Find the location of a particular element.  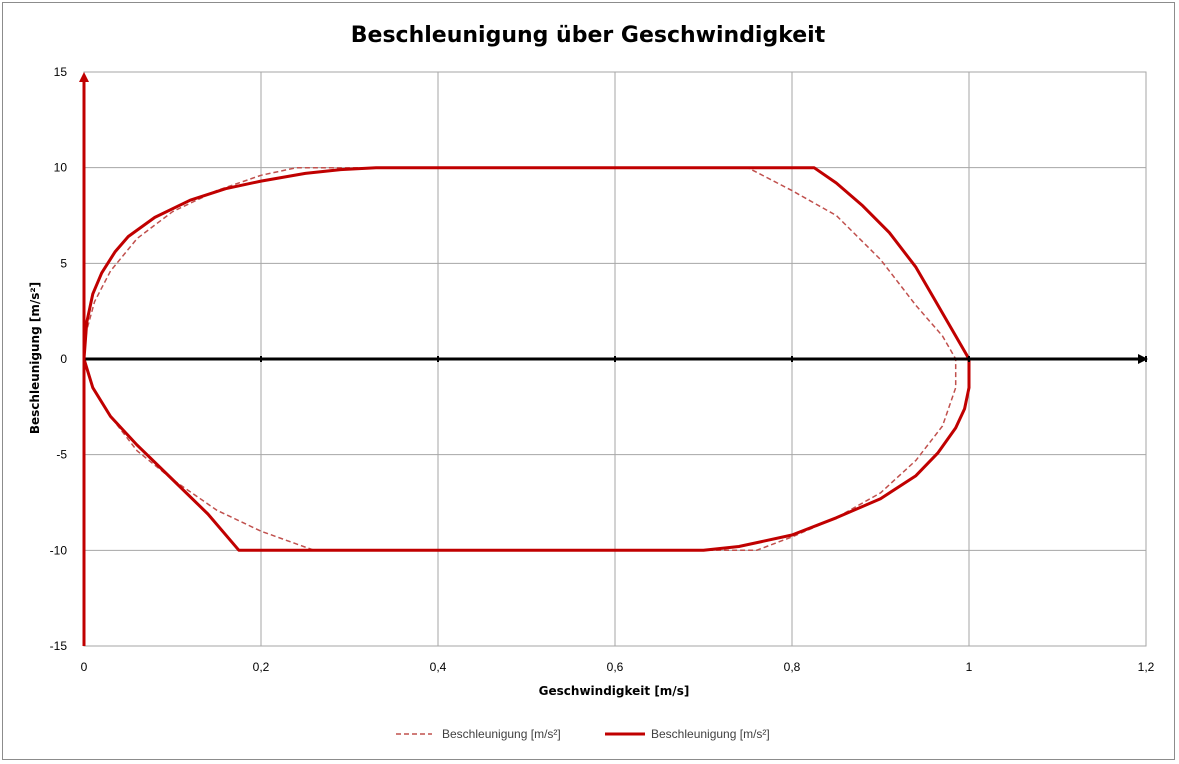

legend-label-solid: Beschleunigung [m/s²] is located at coordinates (710, 734).